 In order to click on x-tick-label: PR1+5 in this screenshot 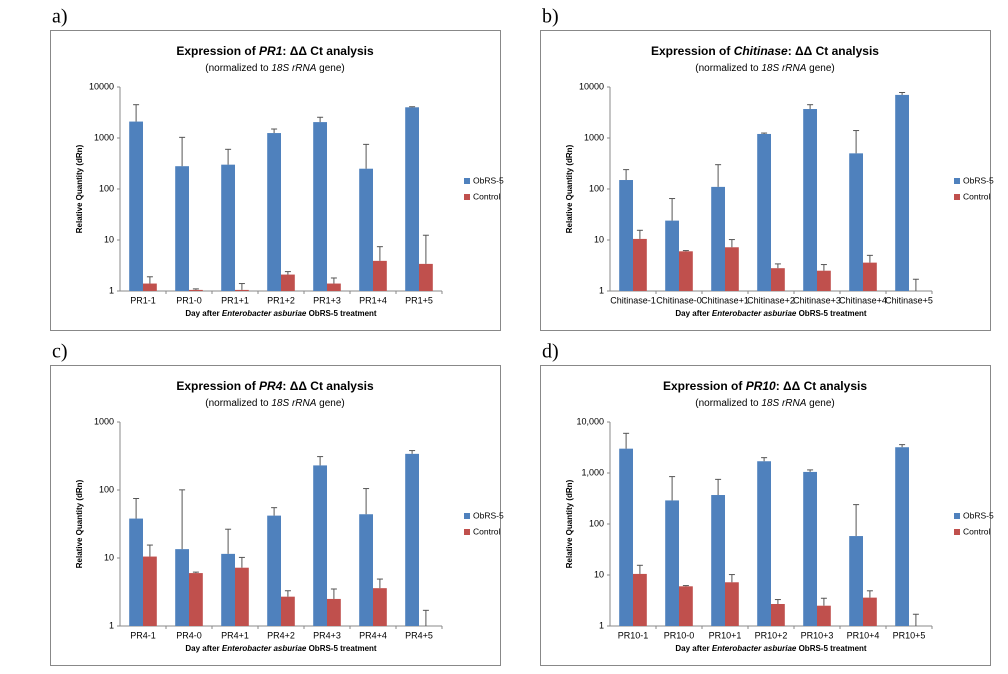, I will do `click(419, 300)`.